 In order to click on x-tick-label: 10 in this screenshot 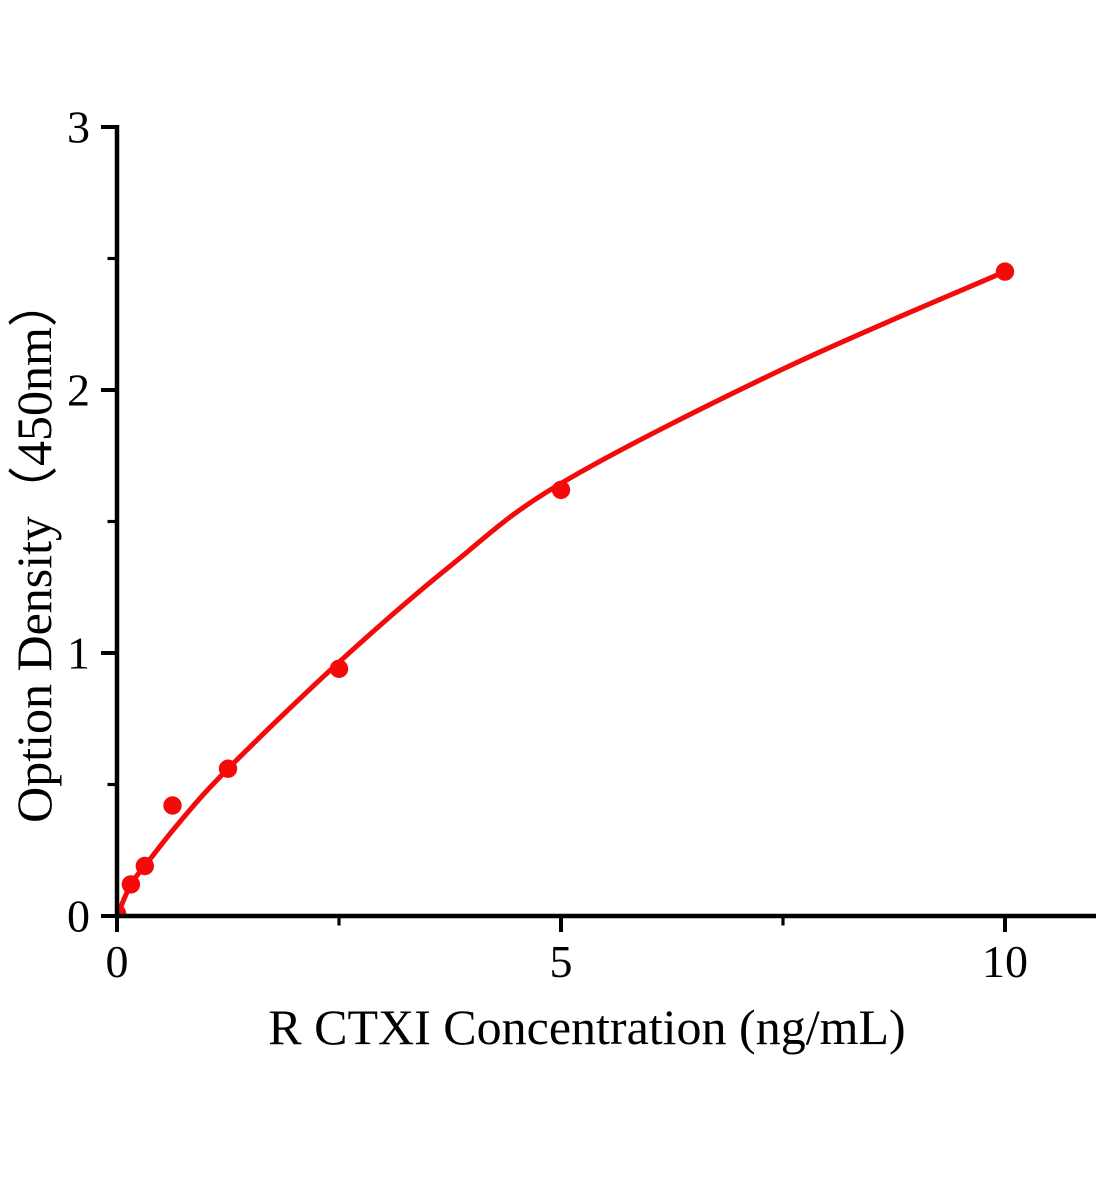, I will do `click(1005, 961)`.